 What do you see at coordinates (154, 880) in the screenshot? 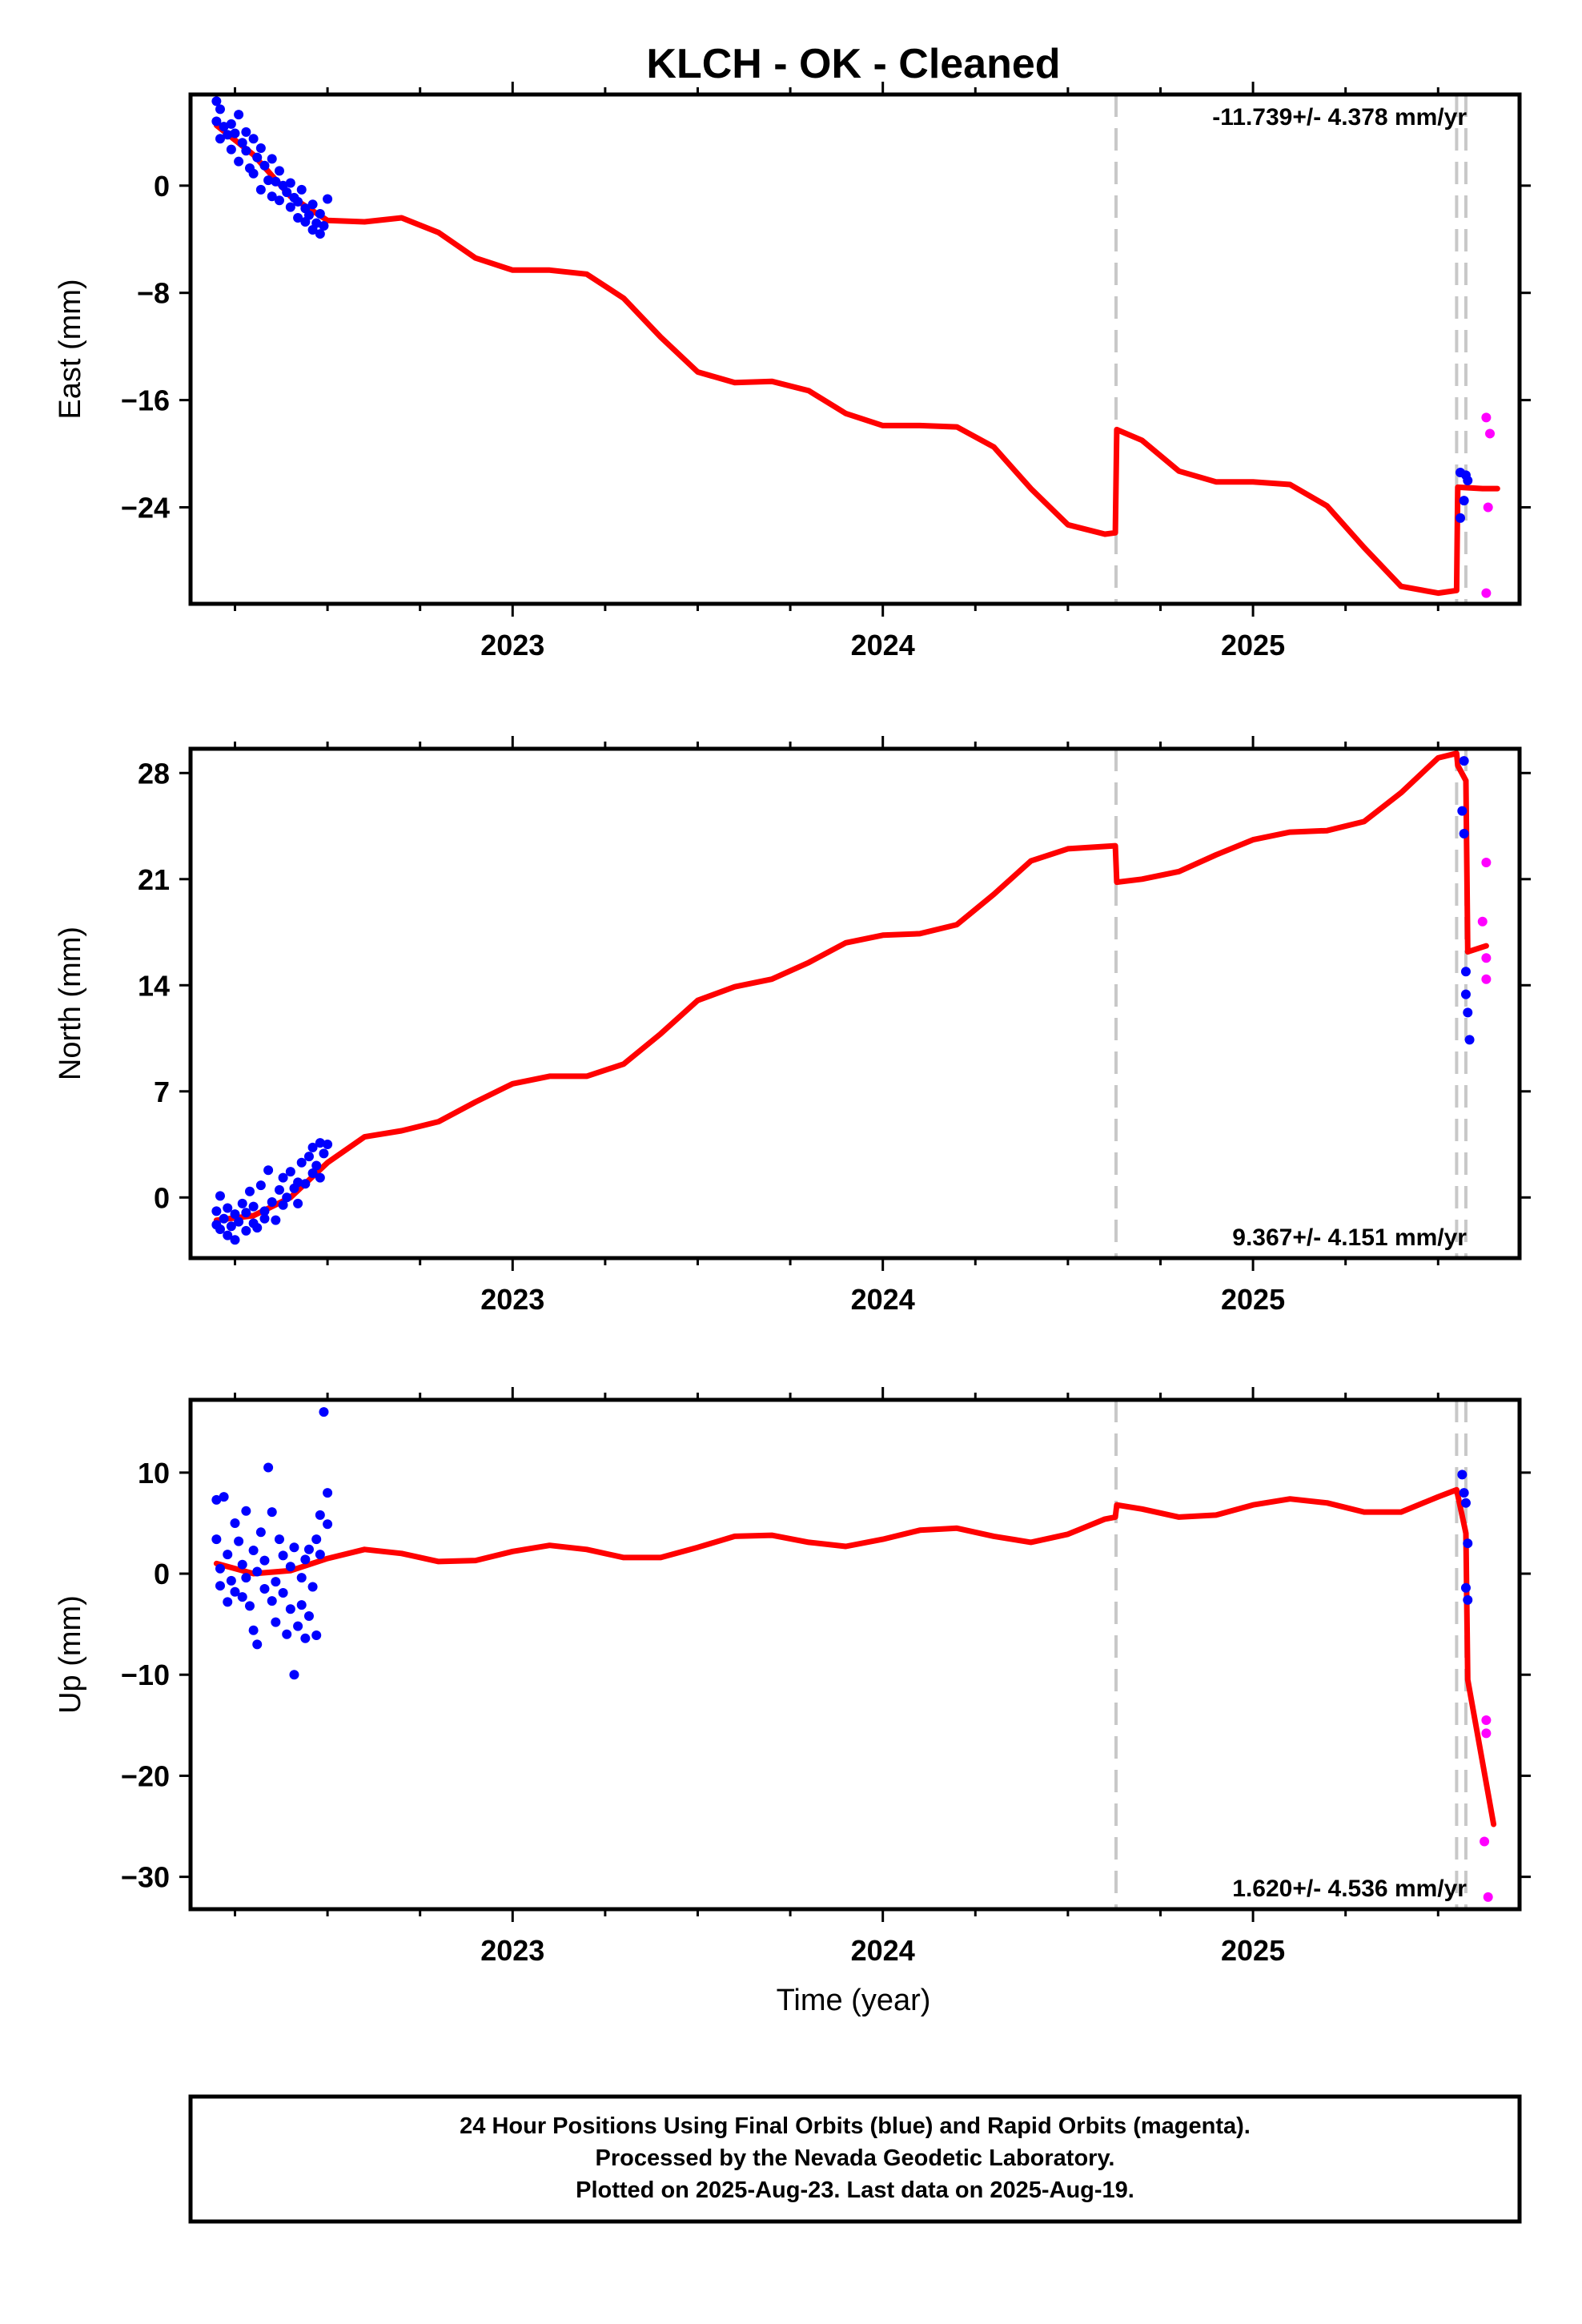
I see `north-ytick-label-1: 21` at bounding box center [154, 880].